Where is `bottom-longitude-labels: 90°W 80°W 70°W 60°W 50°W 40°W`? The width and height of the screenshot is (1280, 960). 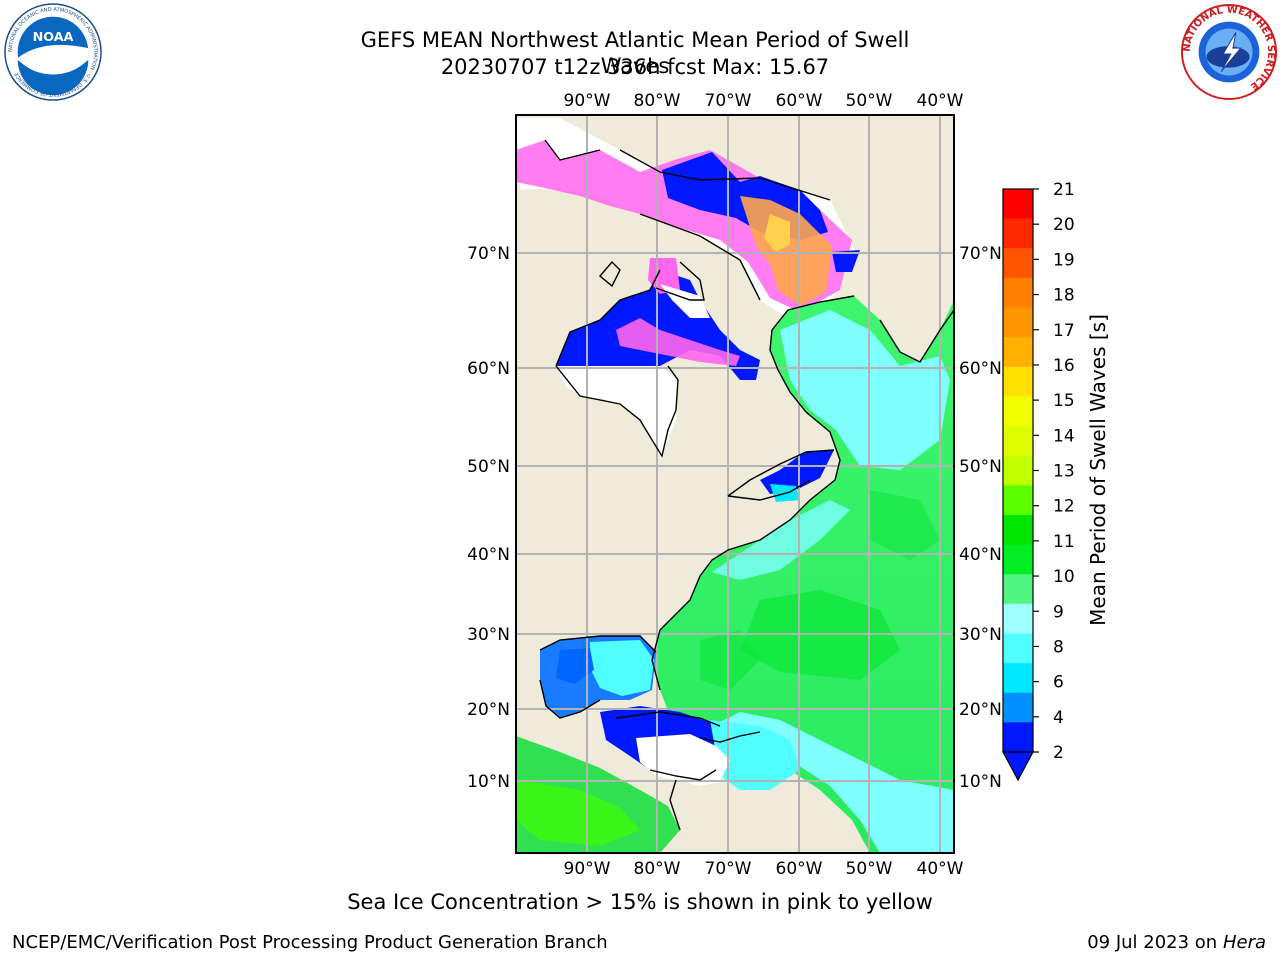
bottom-longitude-labels: 90°W 80°W 70°W 60°W 50°W 40°W is located at coordinates (764, 869).